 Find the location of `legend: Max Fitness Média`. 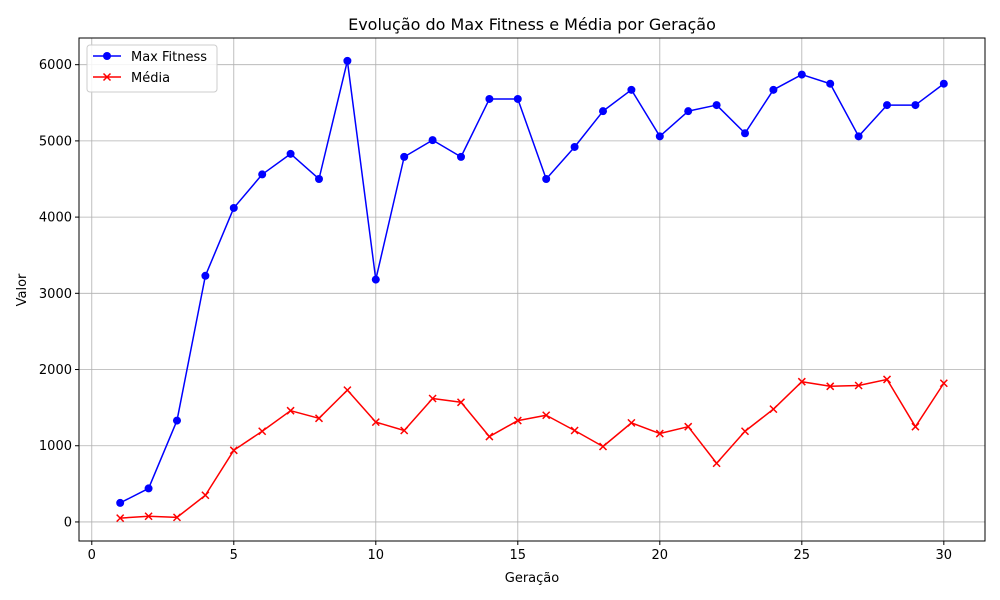

legend: Max Fitness Média is located at coordinates (152, 68).